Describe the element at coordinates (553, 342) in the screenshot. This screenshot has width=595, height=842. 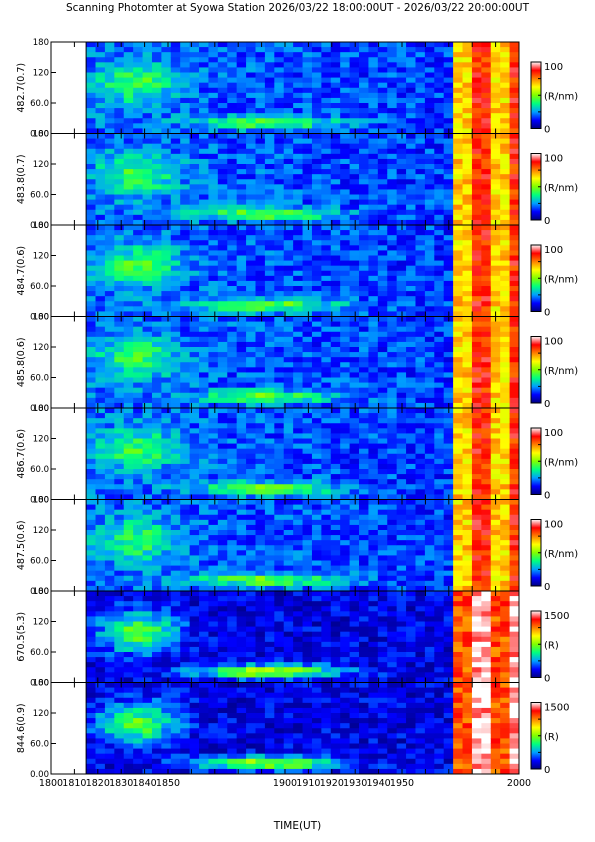
I see `colorbar-max-label: 100` at that location.